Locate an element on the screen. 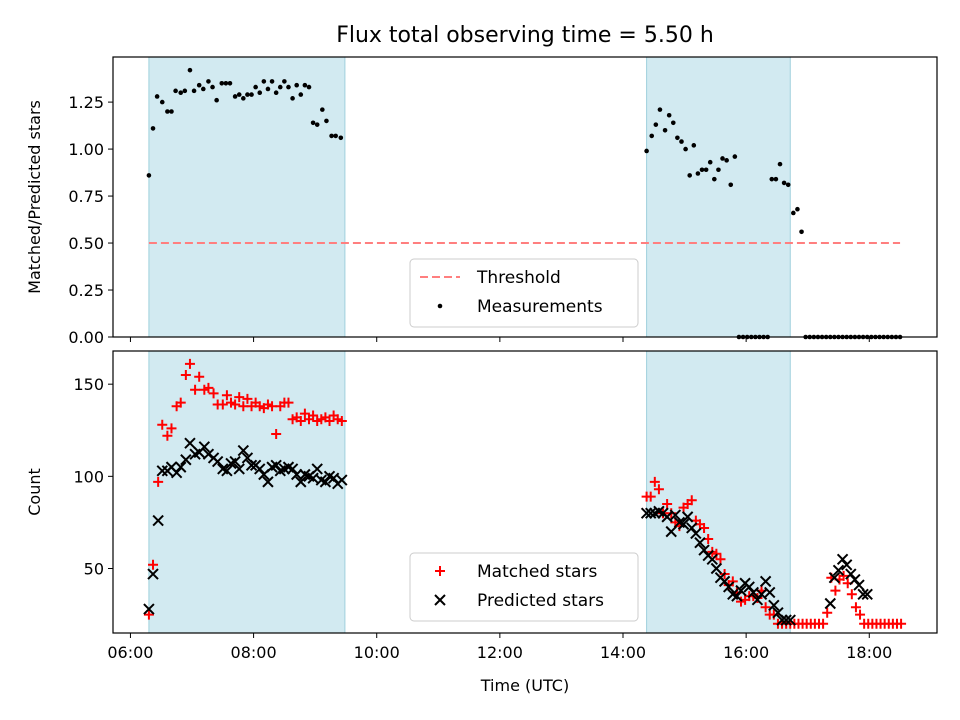  x-tick-label: 16:00 is located at coordinates (746, 652).